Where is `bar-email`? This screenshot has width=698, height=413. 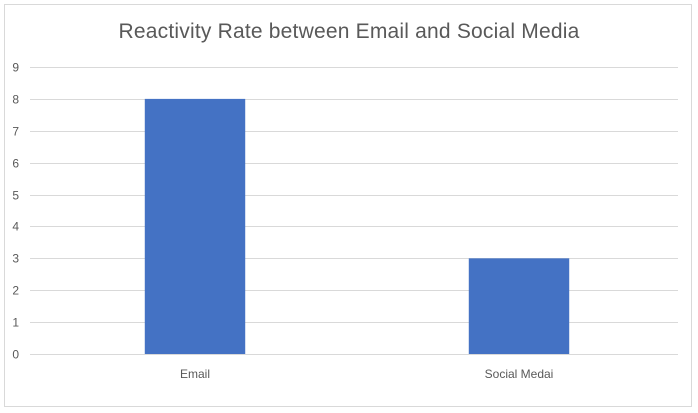
bar-email is located at coordinates (195, 226).